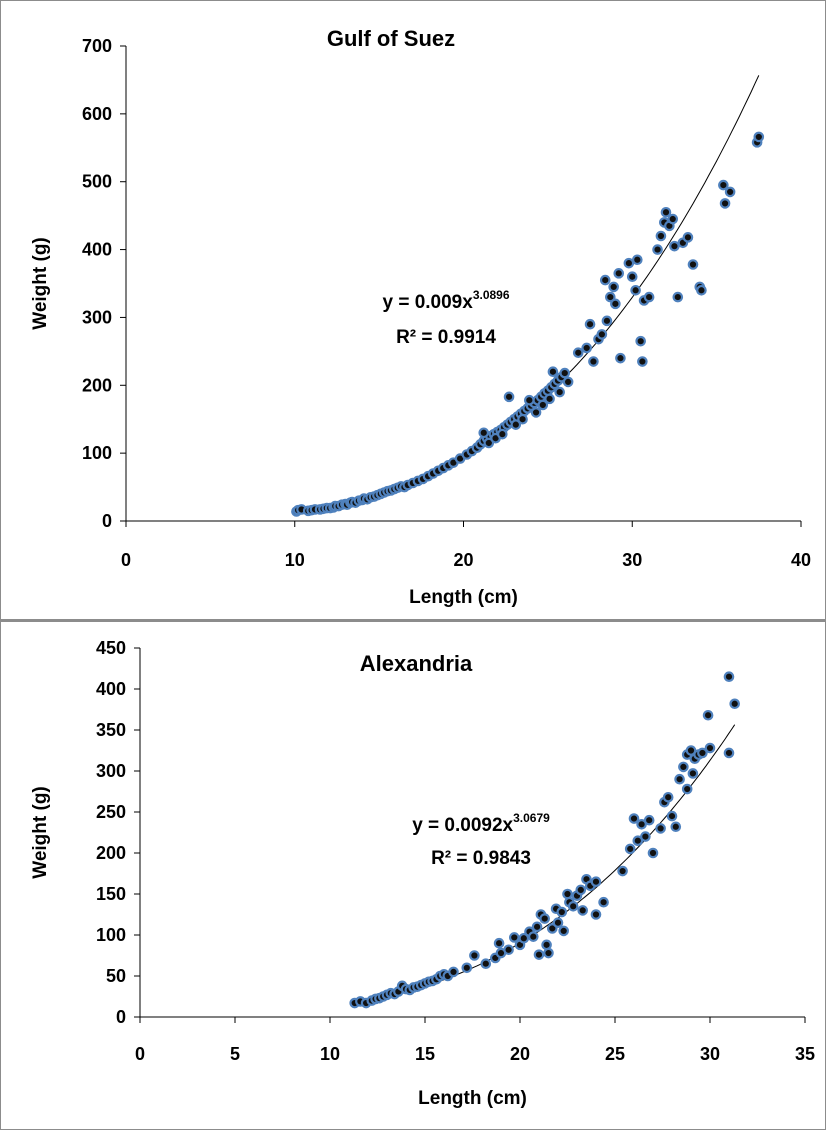 This screenshot has width=828, height=1130. I want to click on x-tick-label: 5, so click(235, 1054).